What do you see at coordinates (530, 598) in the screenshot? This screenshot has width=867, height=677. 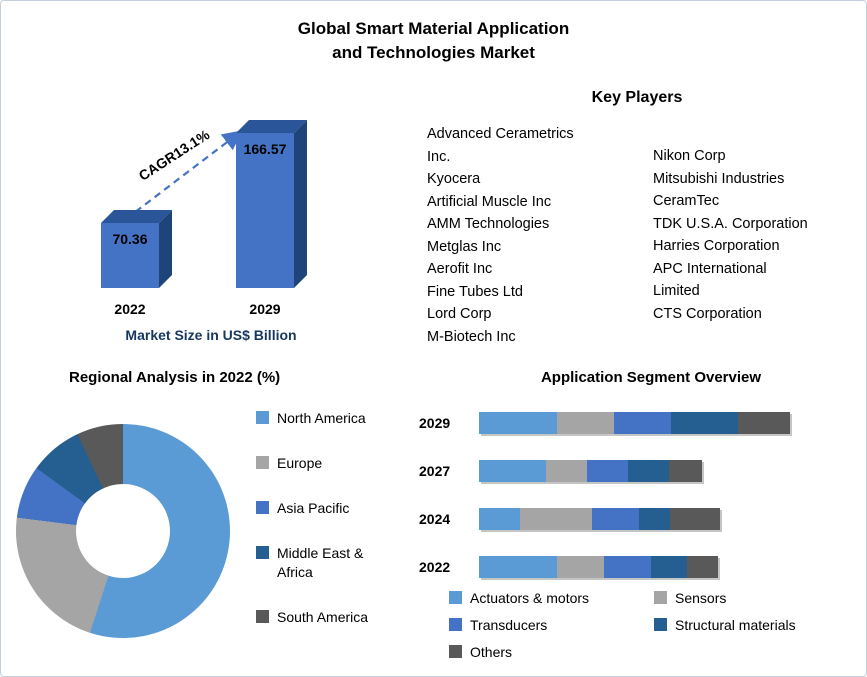 I see `legend-label: Actuators & motors` at bounding box center [530, 598].